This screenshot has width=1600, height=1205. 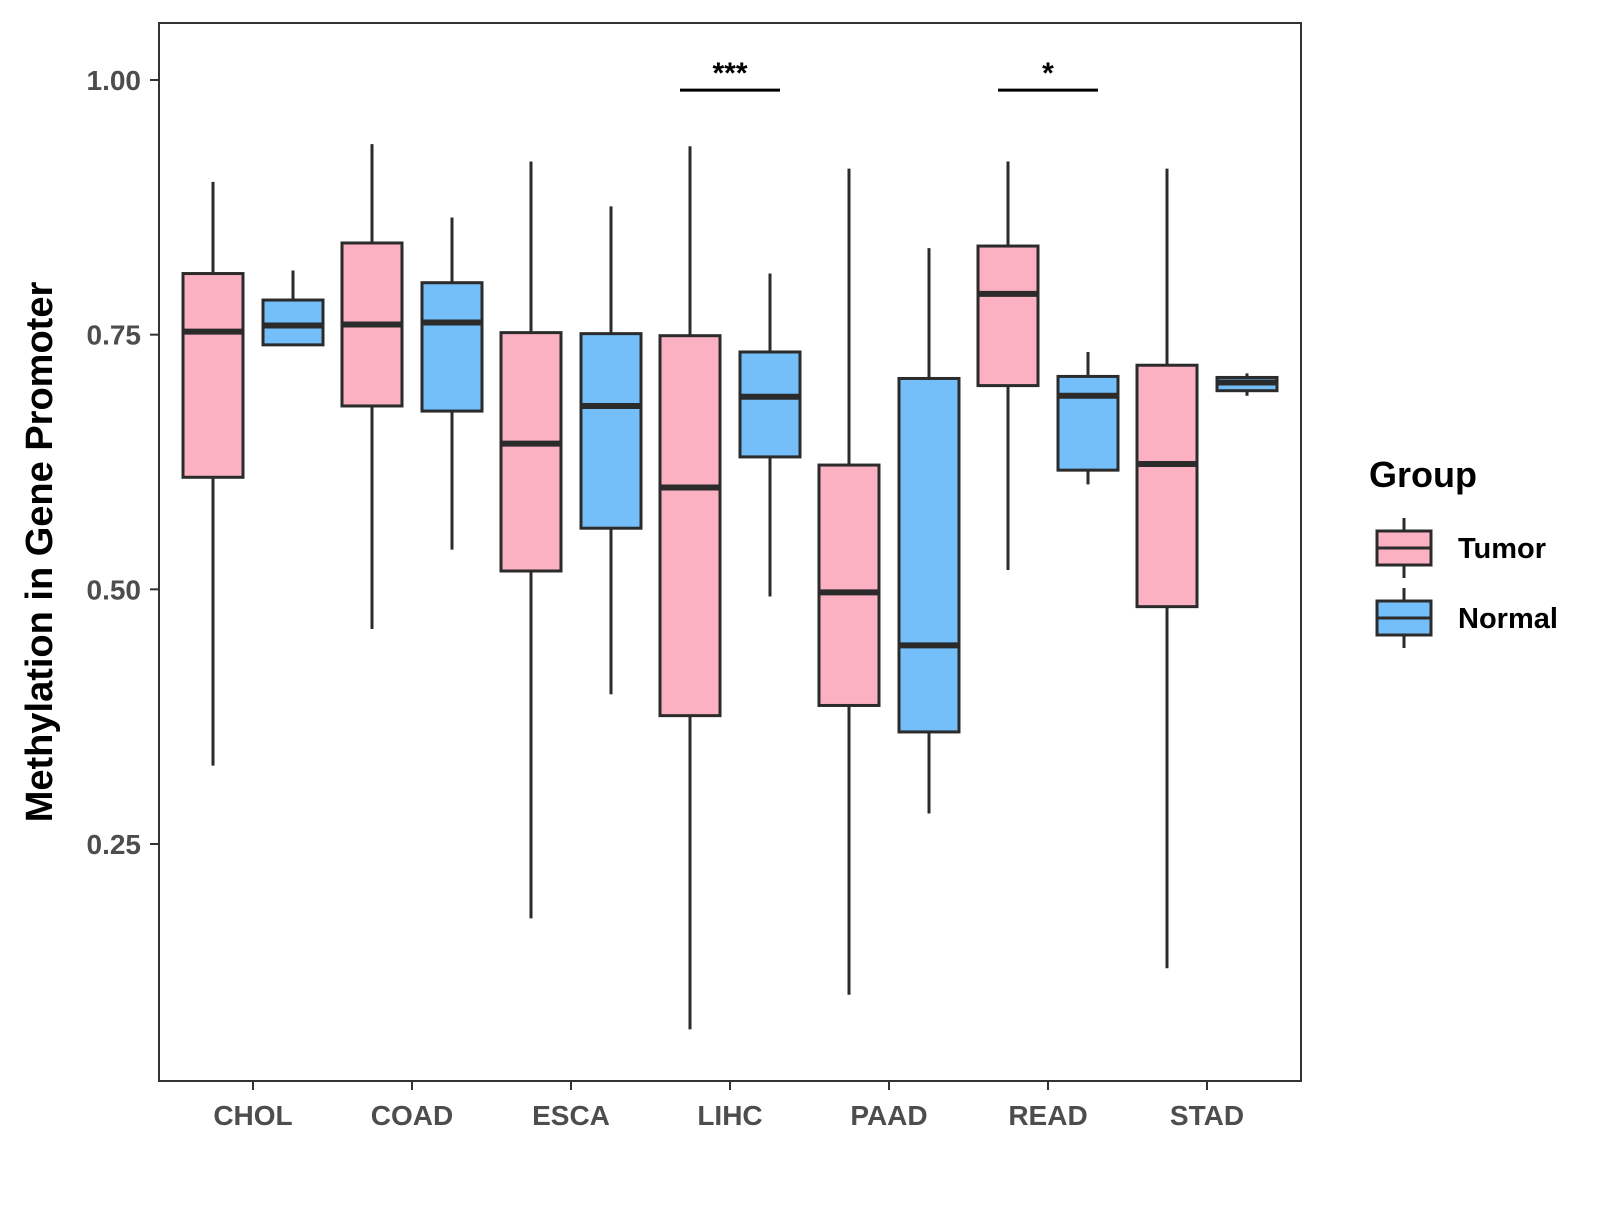 I want to click on box-tumor-paad, so click(x=849, y=581).